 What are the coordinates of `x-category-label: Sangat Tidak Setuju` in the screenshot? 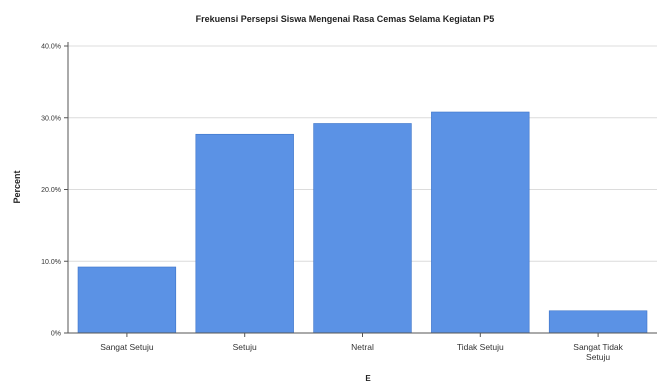 It's located at (598, 352).